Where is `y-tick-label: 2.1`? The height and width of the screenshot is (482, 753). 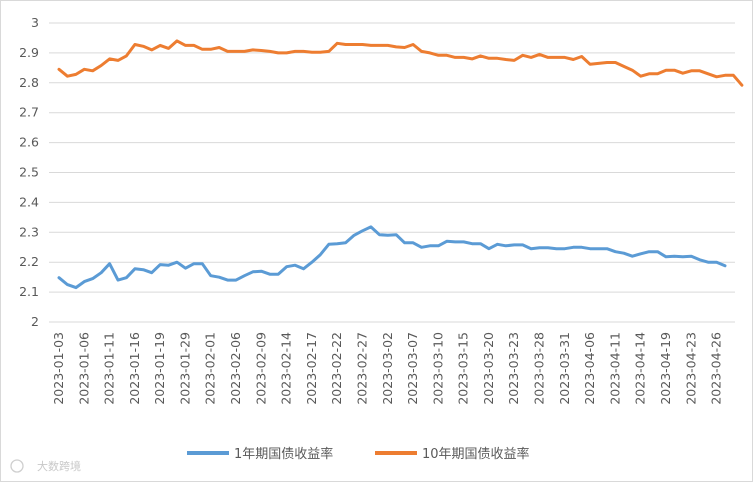 y-tick-label: 2.1 is located at coordinates (29, 291).